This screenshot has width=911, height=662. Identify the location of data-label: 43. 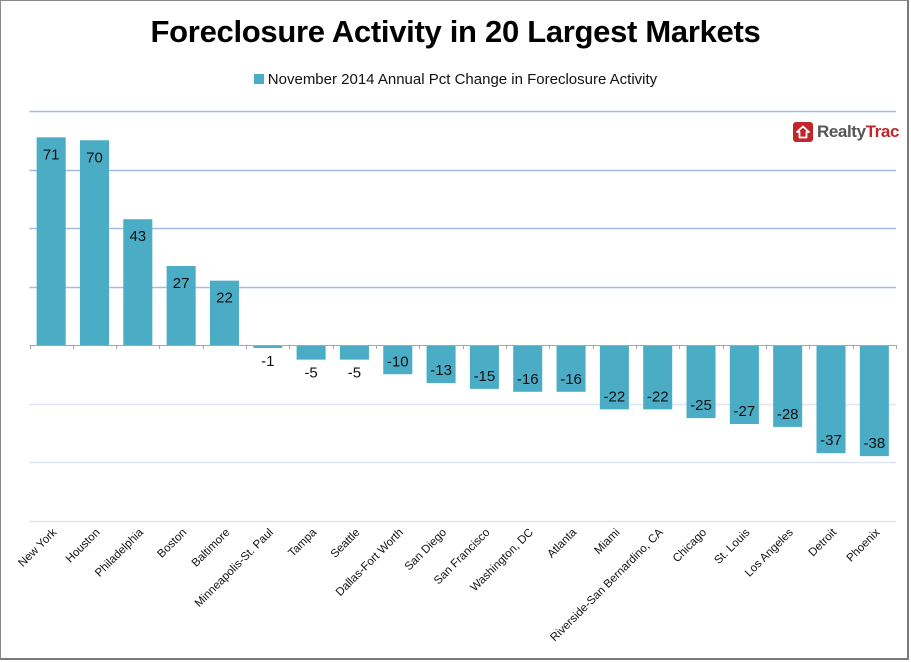
(137, 236).